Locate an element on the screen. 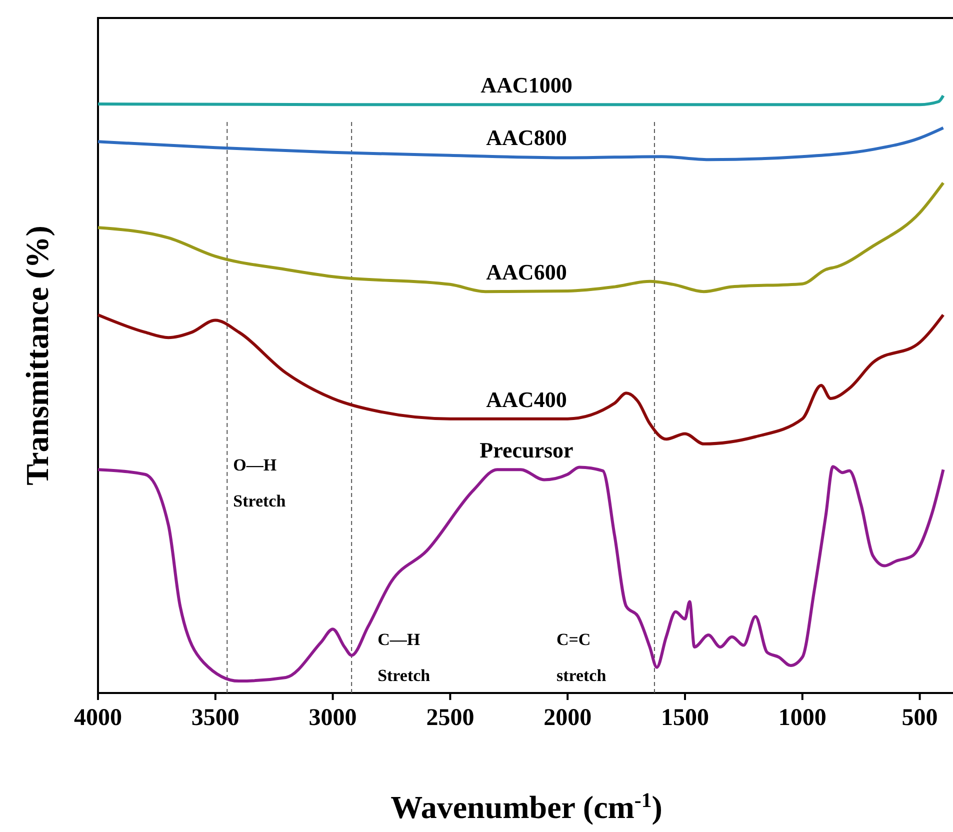 The width and height of the screenshot is (953, 832). series-label: AAC800 is located at coordinates (526, 137).